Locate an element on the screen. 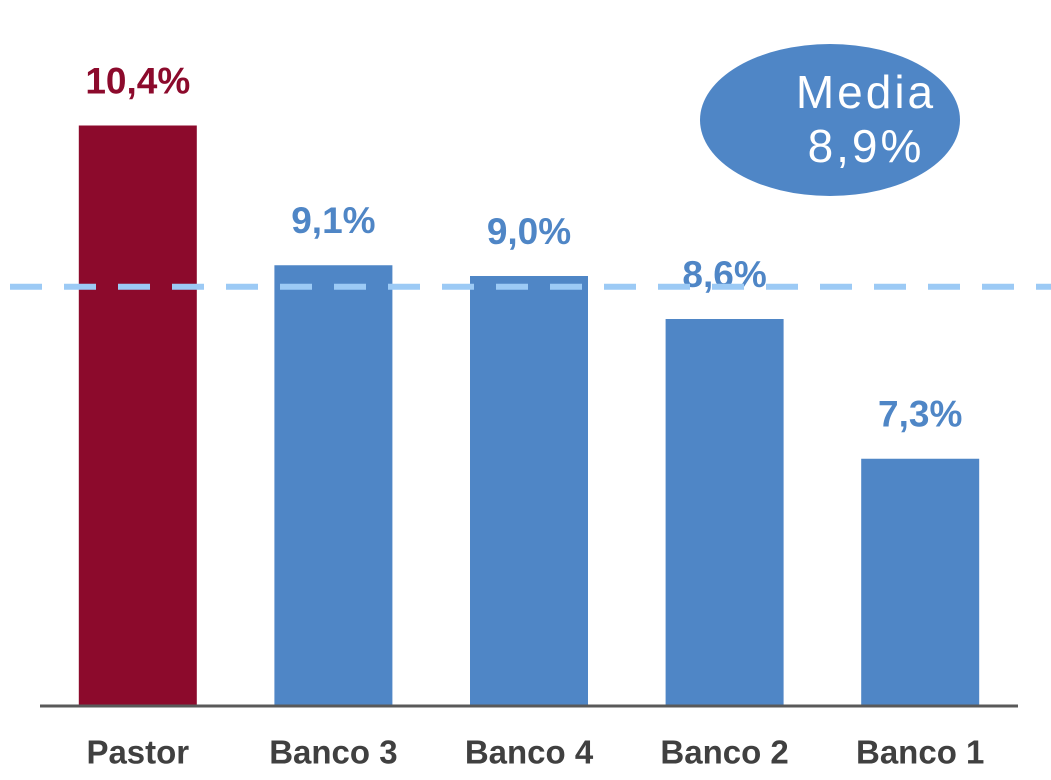 The image size is (1051, 780). mean-label: 8,9% is located at coordinates (866, 146).